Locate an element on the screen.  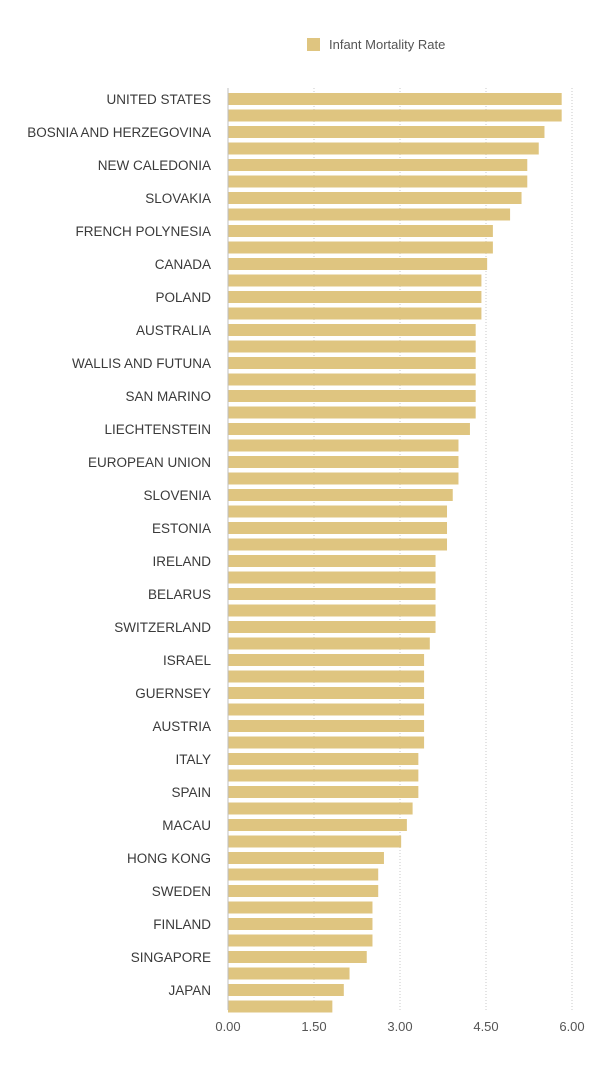
category-label: WALLIS AND FUTUNA is located at coordinates (141, 363).